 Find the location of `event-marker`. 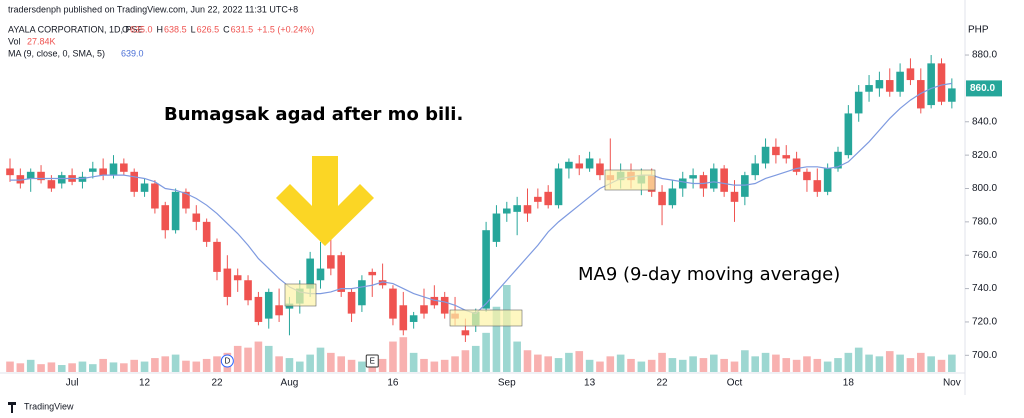

event-marker is located at coordinates (372, 361).